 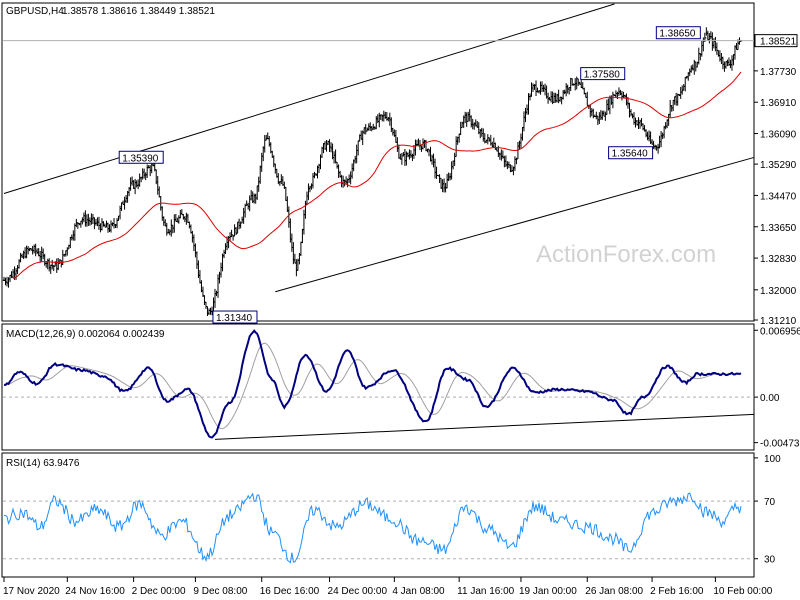 I want to click on price-y-tick-label: 1.37730, so click(x=778, y=72).